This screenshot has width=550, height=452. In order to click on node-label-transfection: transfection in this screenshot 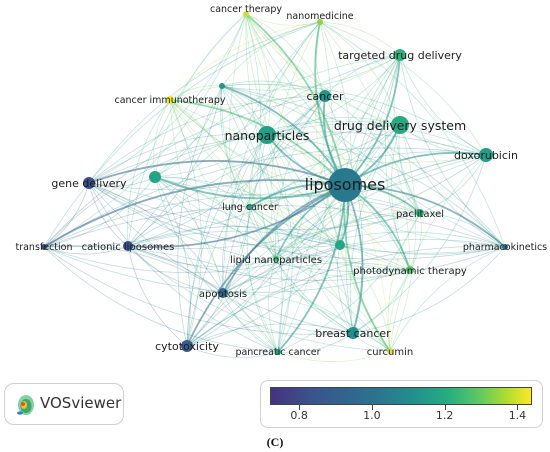, I will do `click(43, 247)`.